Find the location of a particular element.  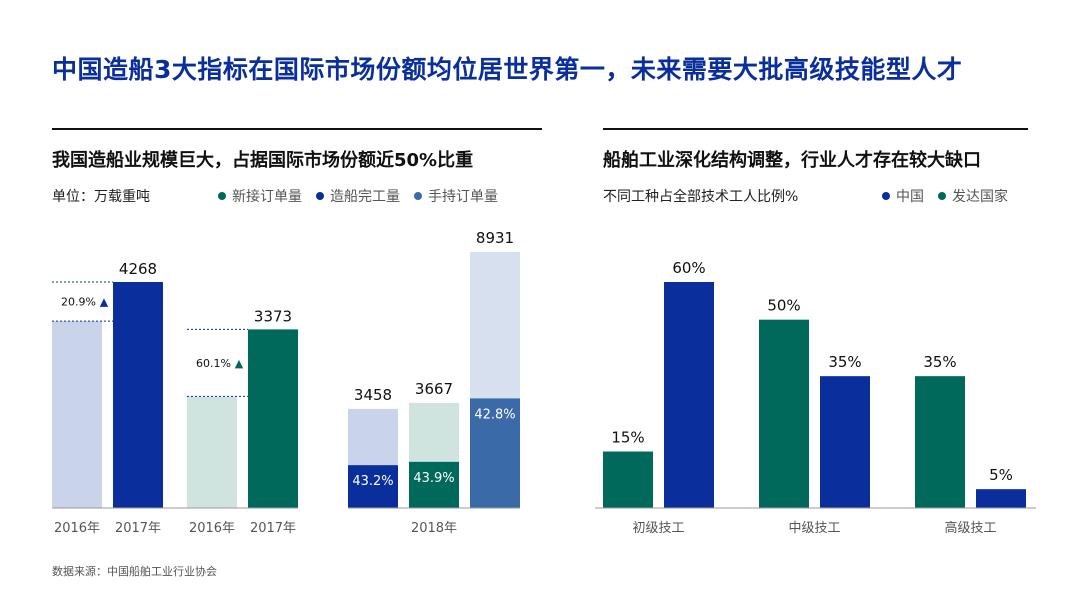

value-label-2018-total-1: 3667 is located at coordinates (434, 389).